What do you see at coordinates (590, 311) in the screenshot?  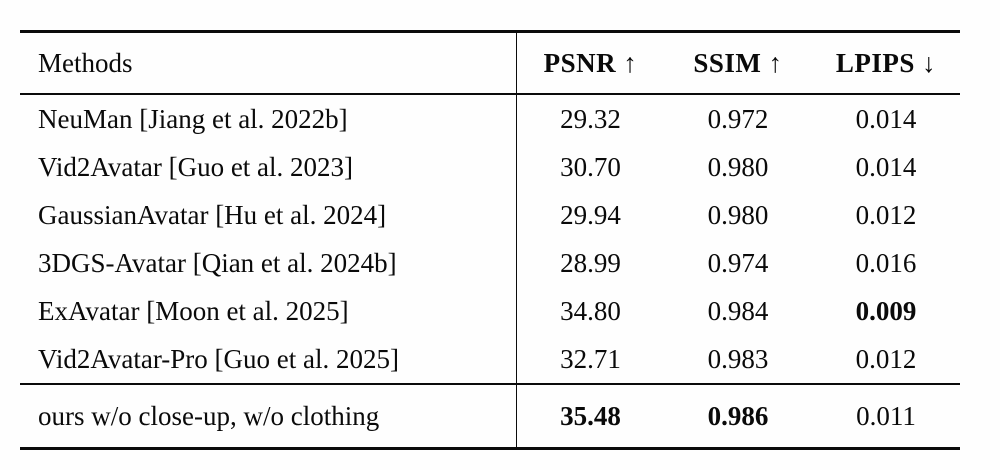 I see `psnr-cell: 34.80` at bounding box center [590, 311].